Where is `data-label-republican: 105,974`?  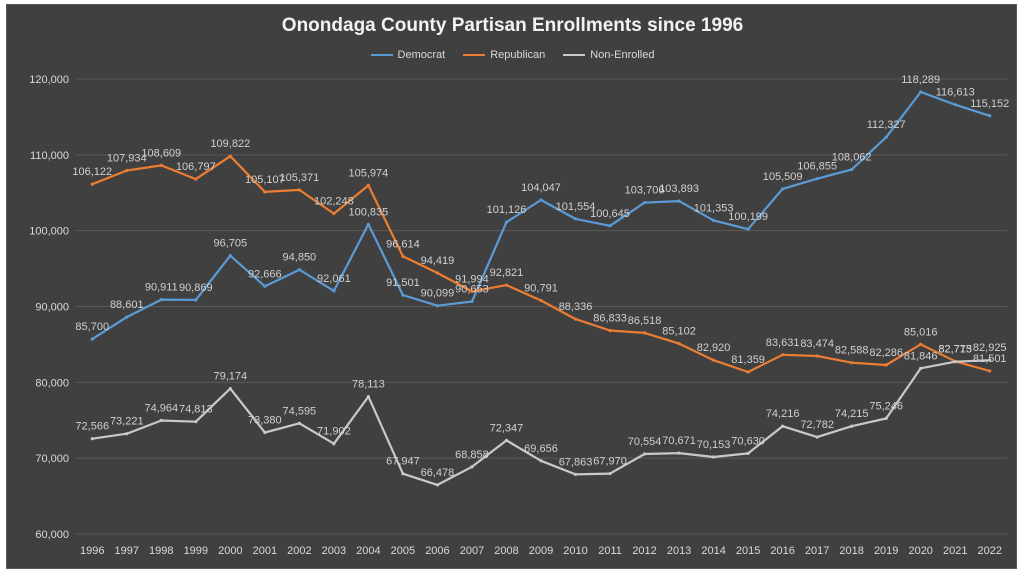
data-label-republican: 105,974 is located at coordinates (369, 173).